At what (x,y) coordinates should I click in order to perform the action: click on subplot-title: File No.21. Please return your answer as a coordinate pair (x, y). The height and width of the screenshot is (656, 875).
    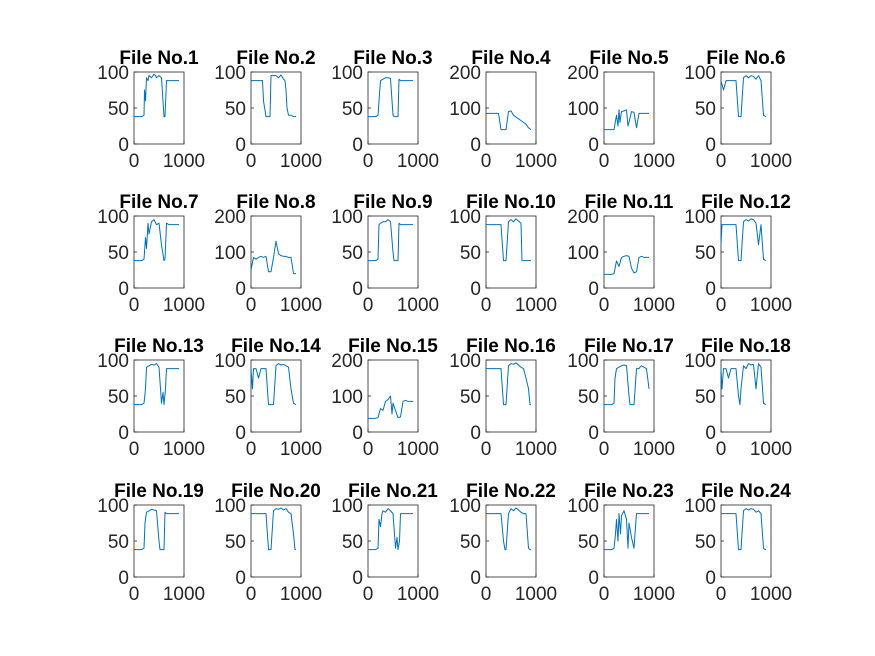
    Looking at the image, I should click on (393, 491).